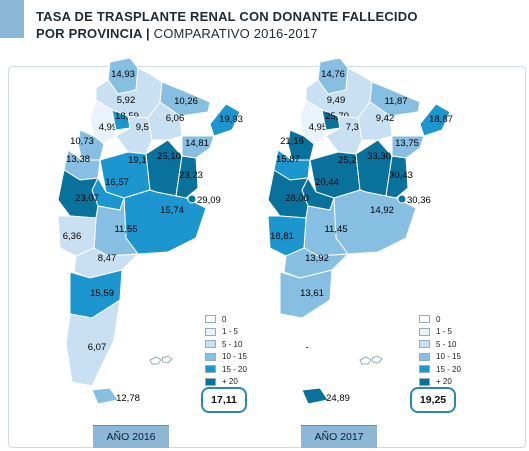 The height and width of the screenshot is (451, 529). What do you see at coordinates (12, 19) in the screenshot?
I see `title-accent-block` at bounding box center [12, 19].